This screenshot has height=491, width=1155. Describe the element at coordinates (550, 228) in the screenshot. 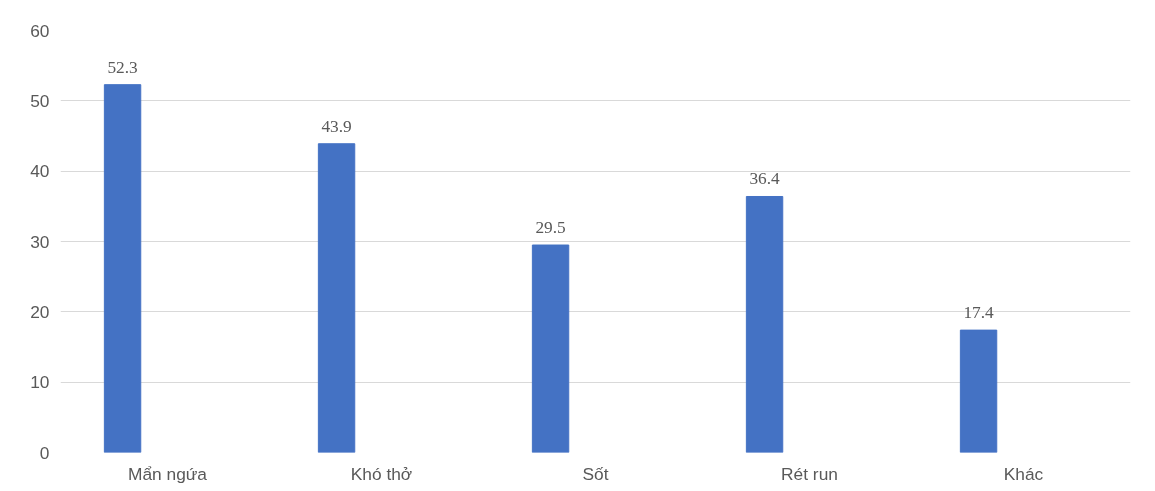

I see `data-label: 29.5` at that location.